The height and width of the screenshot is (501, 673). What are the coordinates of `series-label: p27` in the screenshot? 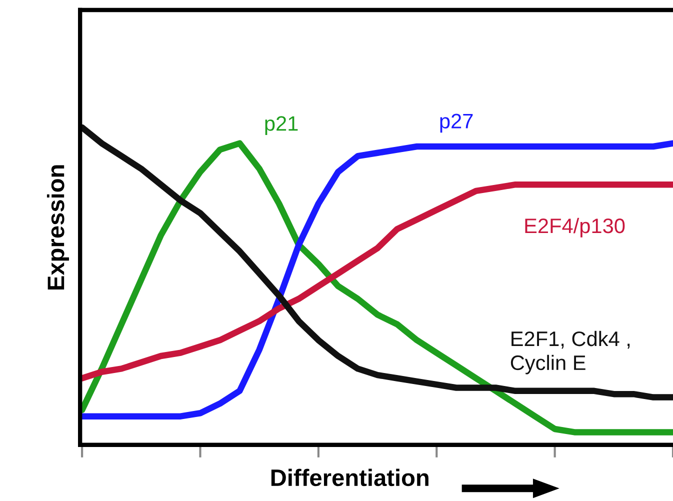 It's located at (456, 123).